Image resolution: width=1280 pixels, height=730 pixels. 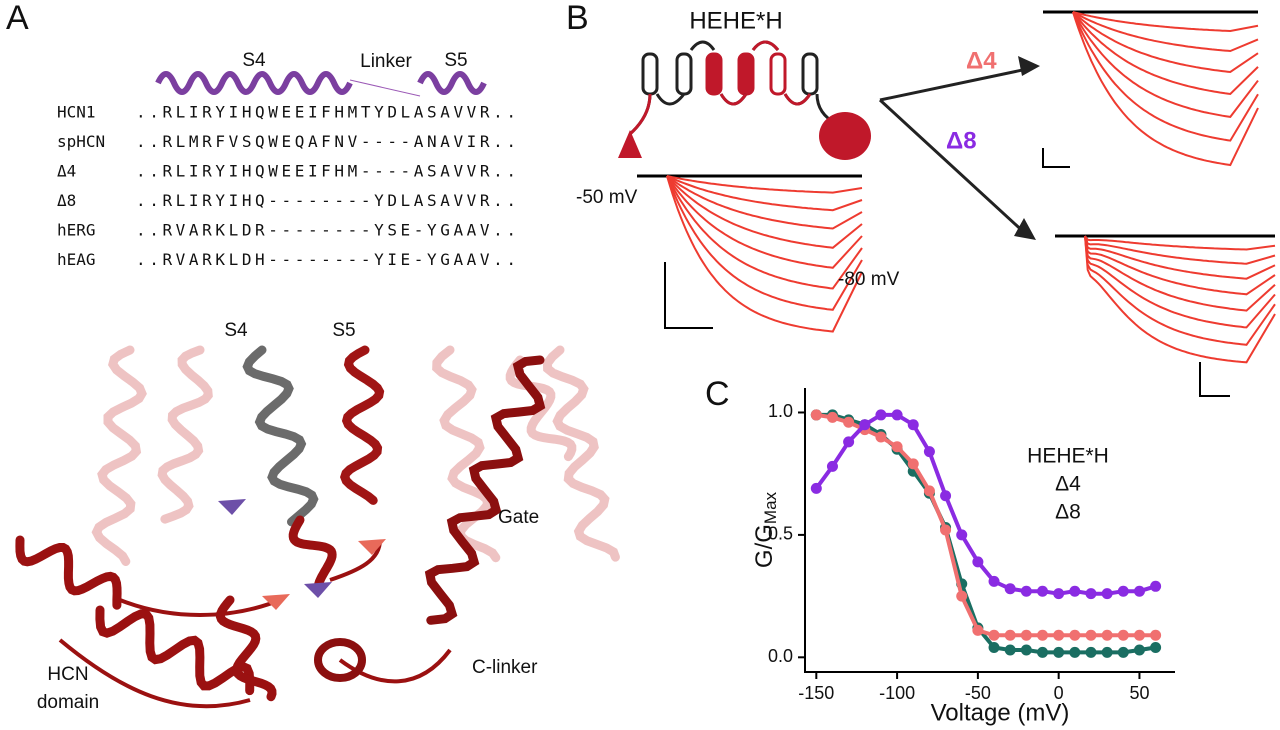 What do you see at coordinates (780, 534) in the screenshot?
I see `y-tick-label: 0.5` at bounding box center [780, 534].